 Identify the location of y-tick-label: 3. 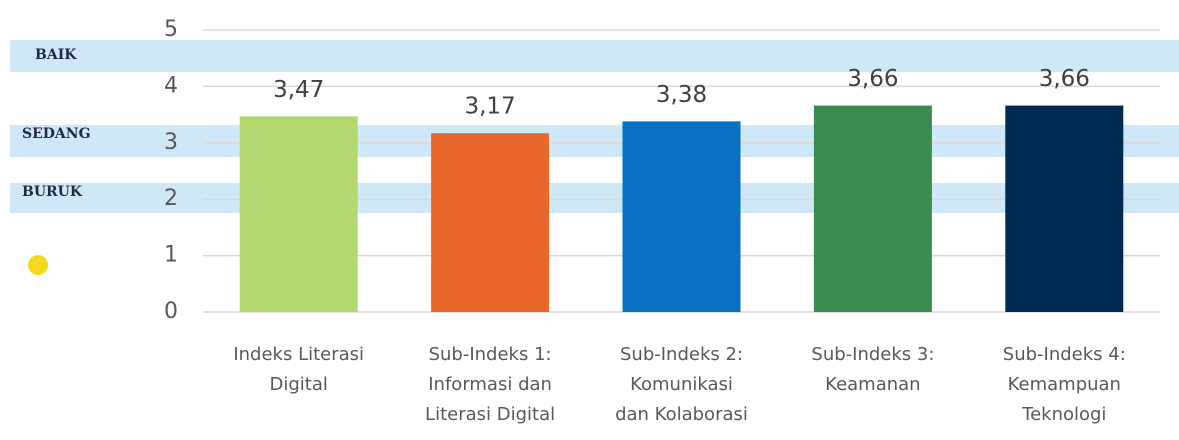
(171, 142).